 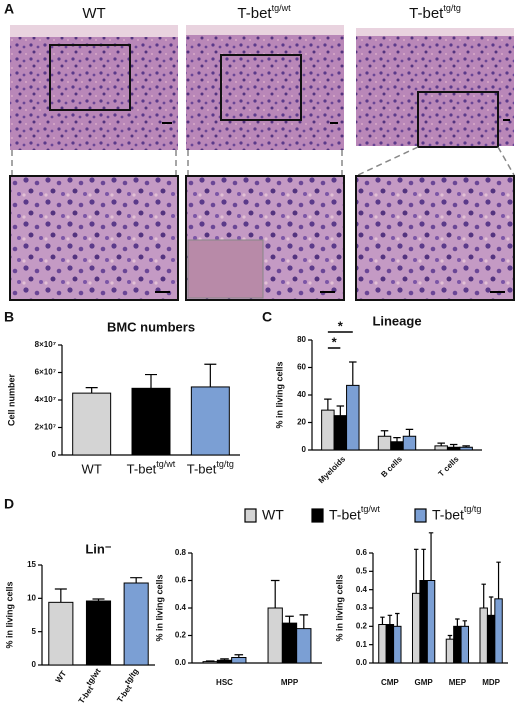 What do you see at coordinates (45, 427) in the screenshot?
I see `y-tick-label: 2×10⁷` at bounding box center [45, 427].